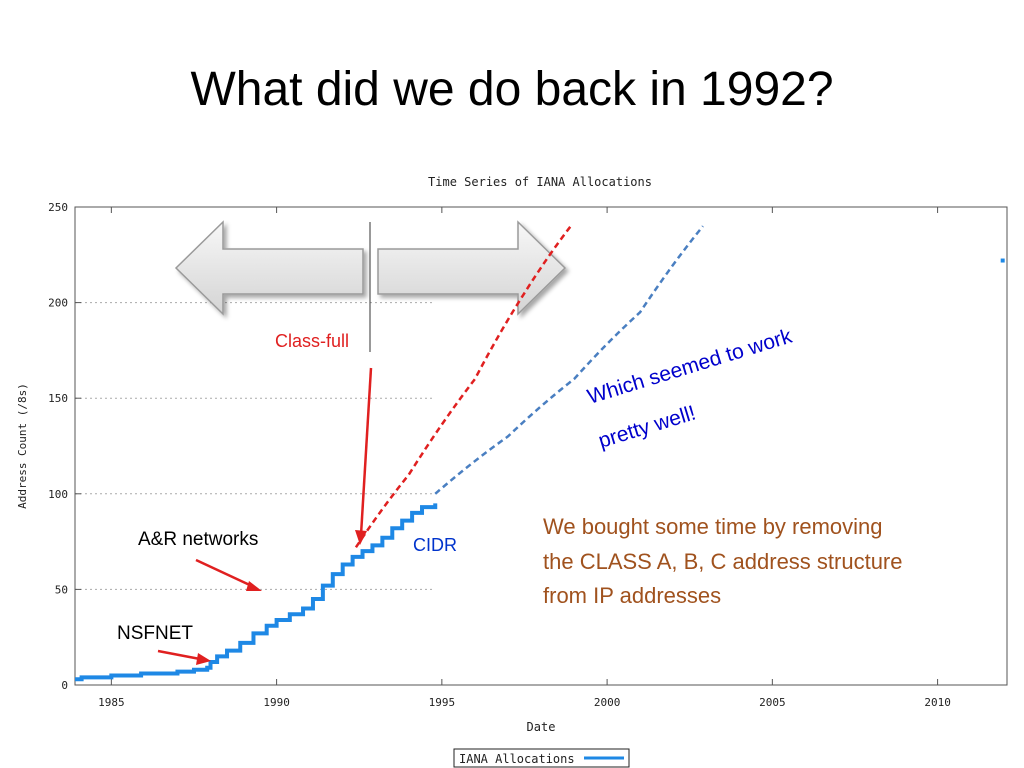  I want to click on x-tick-label: 1990, so click(276, 702).